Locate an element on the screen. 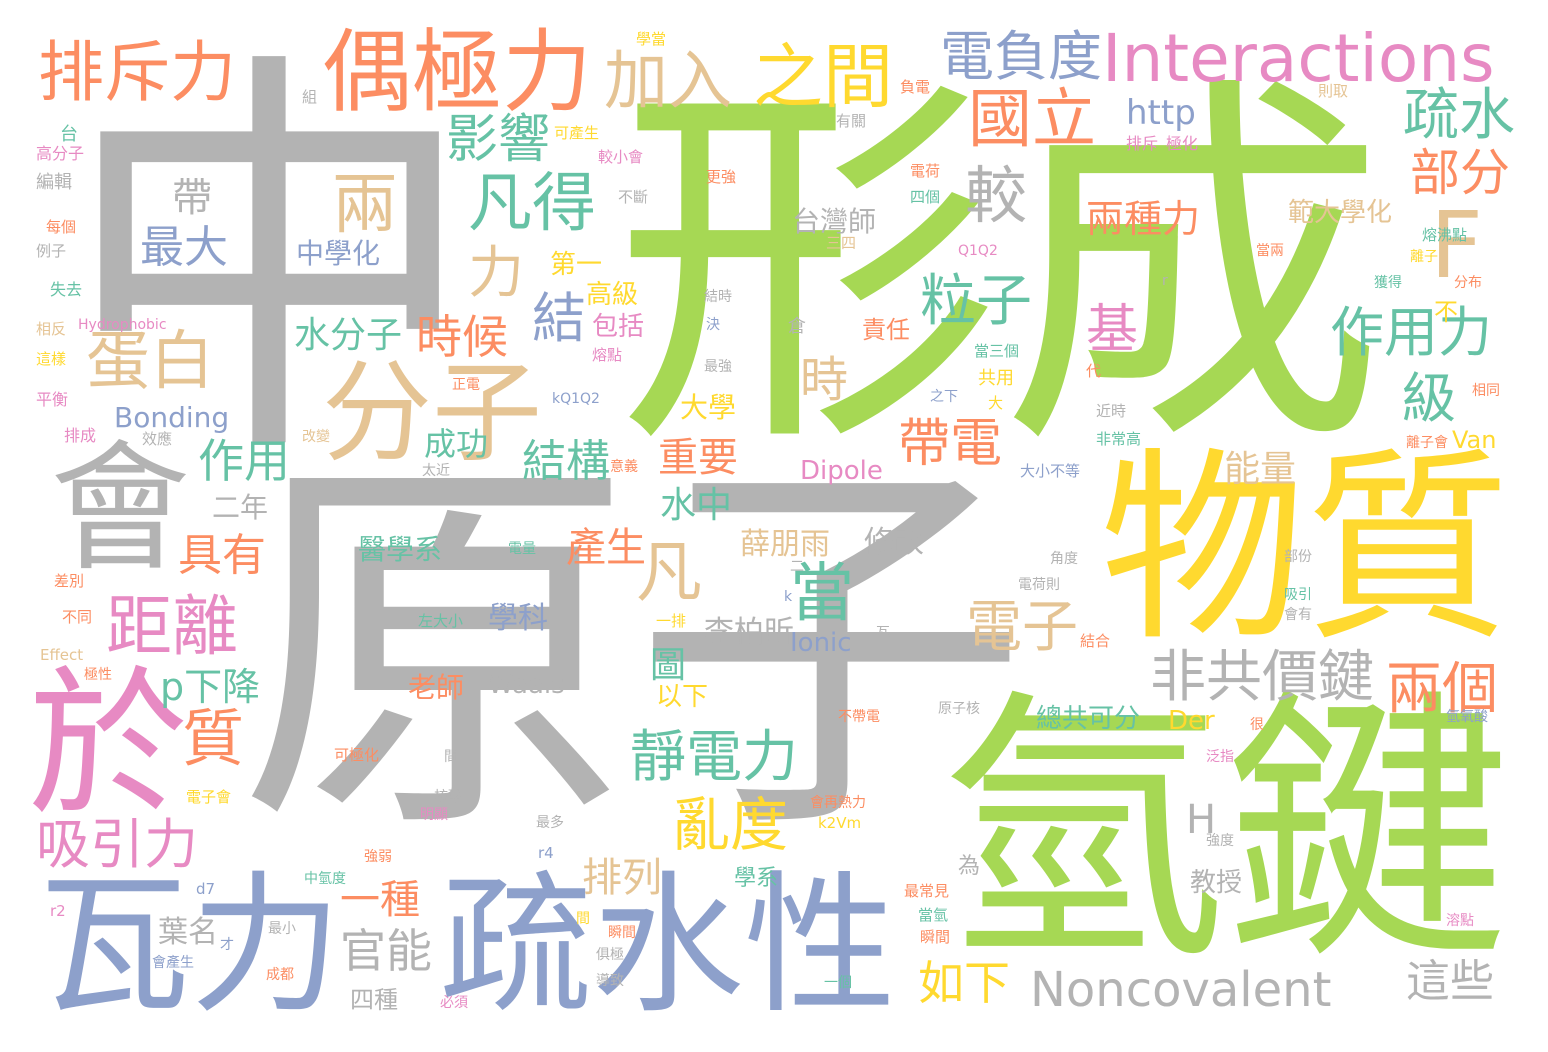 The height and width of the screenshot is (1052, 1548). word: 高級 is located at coordinates (612, 295).